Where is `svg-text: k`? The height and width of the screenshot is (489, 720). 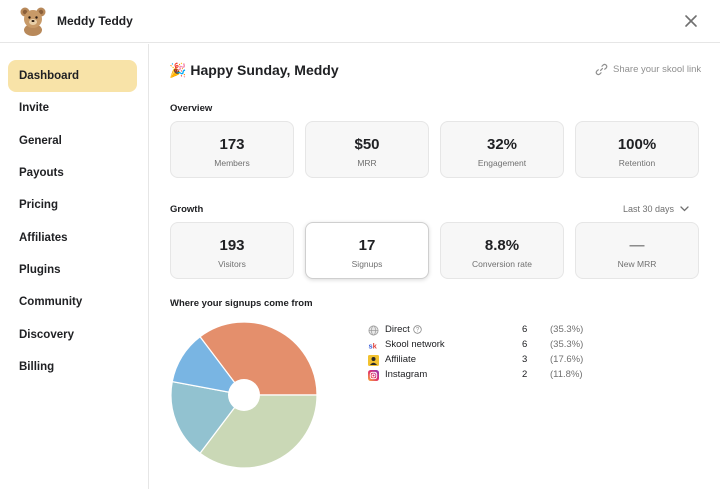
svg-text: k is located at coordinates (375, 346).